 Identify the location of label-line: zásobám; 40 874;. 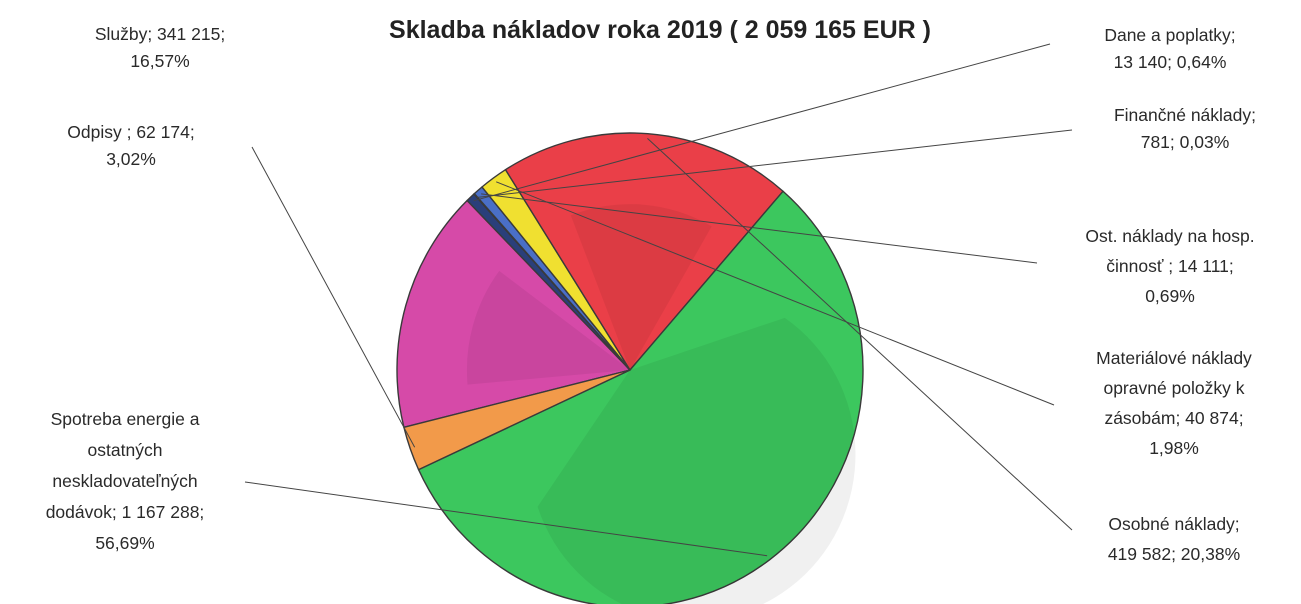
(1173, 418).